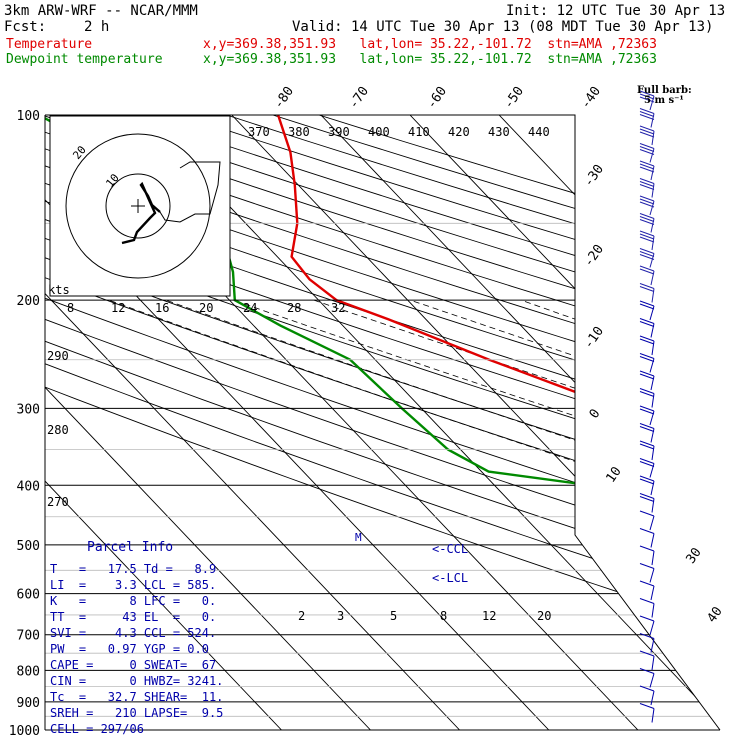 The width and height of the screenshot is (740, 740). I want to click on isotherm-label: -40, so click(591, 98).